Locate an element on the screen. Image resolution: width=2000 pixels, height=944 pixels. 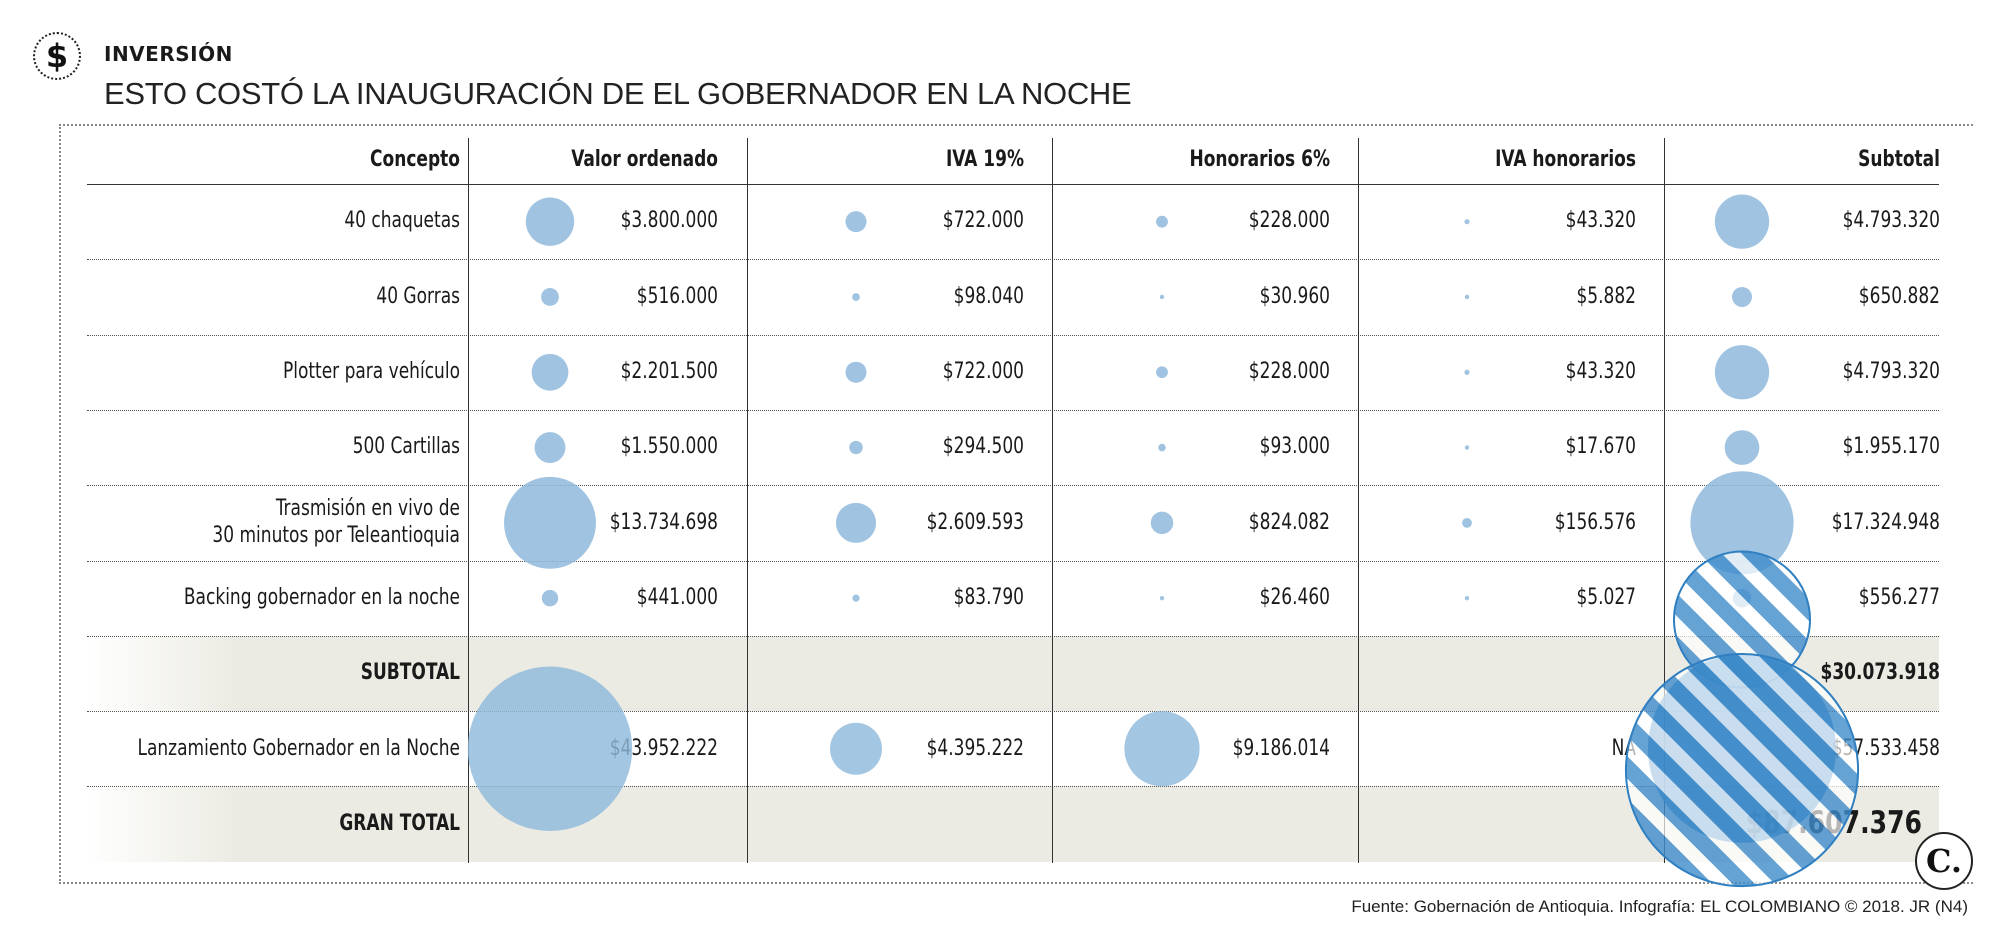
table-cell-value: $30.960 is located at coordinates (1294, 296).